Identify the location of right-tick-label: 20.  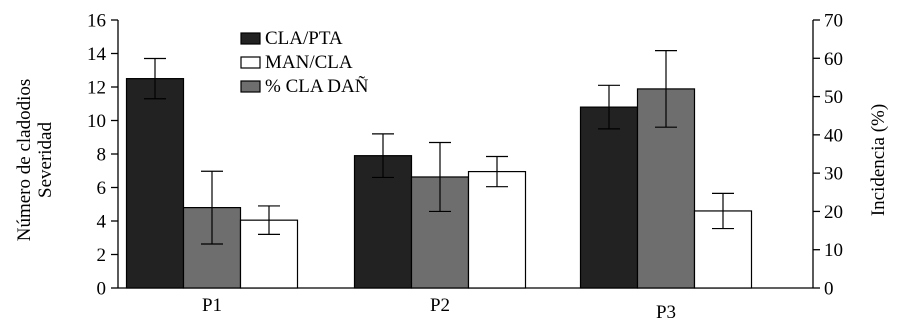
(833, 212).